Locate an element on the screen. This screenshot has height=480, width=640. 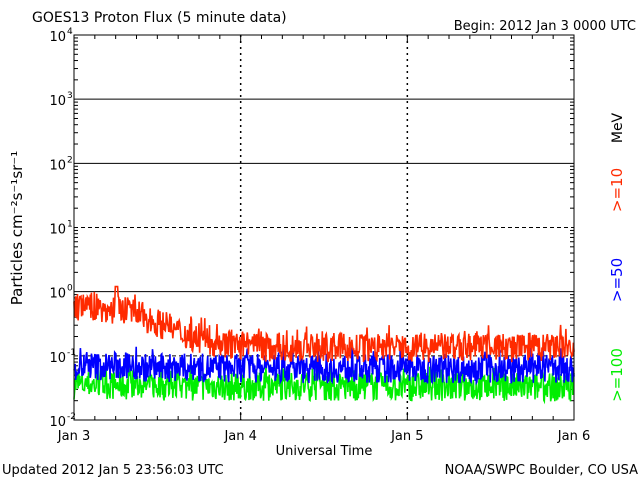
legend-entry: >=100 is located at coordinates (617, 375).